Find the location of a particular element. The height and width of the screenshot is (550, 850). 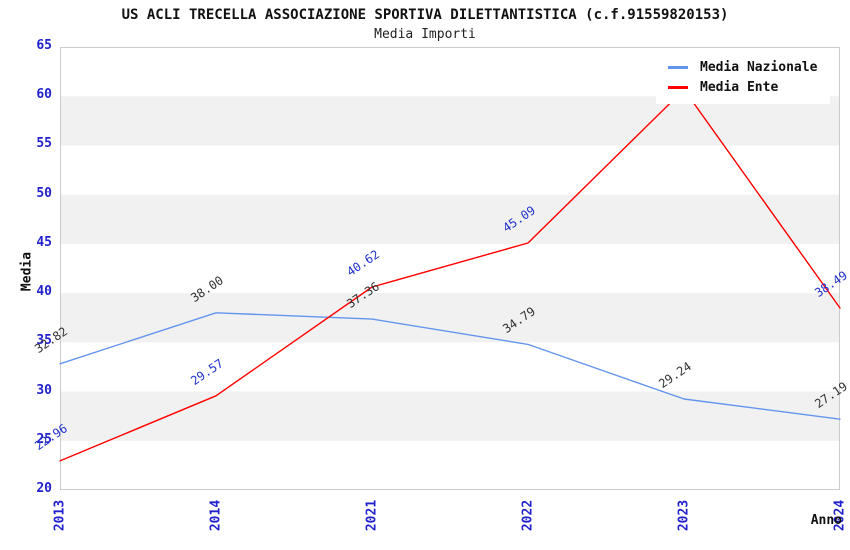

y-axis-title: Media is located at coordinates (27, 271).